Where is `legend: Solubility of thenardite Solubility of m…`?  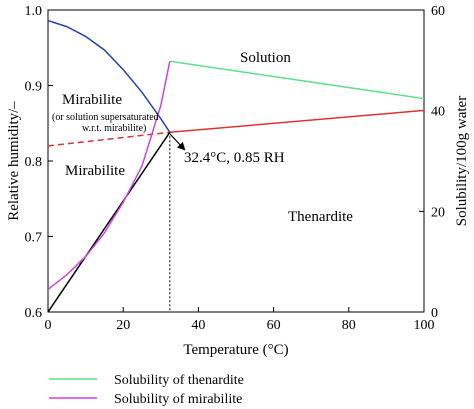 legend: Solubility of thenardite Solubility of m… is located at coordinates (146, 390).